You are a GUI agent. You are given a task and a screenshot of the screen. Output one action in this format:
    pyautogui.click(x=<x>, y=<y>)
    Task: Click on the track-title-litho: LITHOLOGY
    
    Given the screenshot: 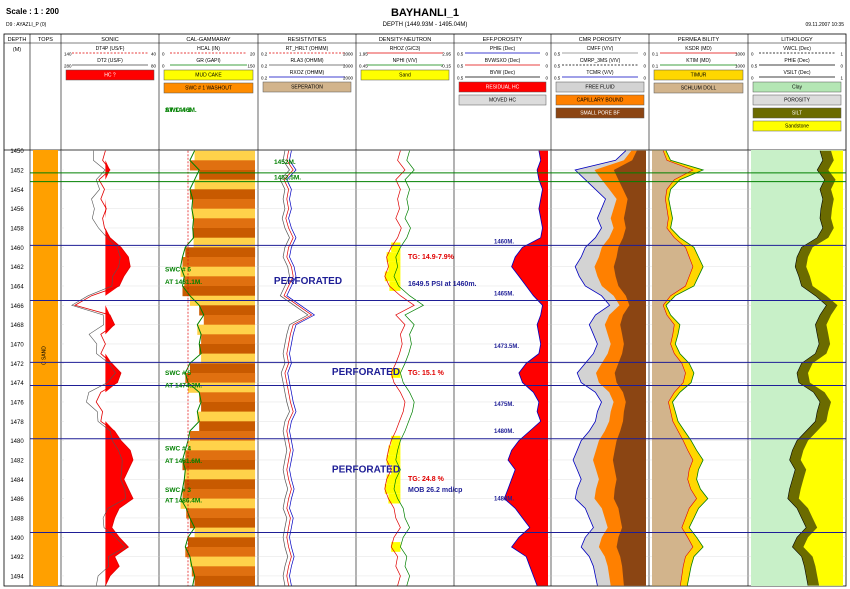 What is the action you would take?
    pyautogui.click(x=797, y=40)
    